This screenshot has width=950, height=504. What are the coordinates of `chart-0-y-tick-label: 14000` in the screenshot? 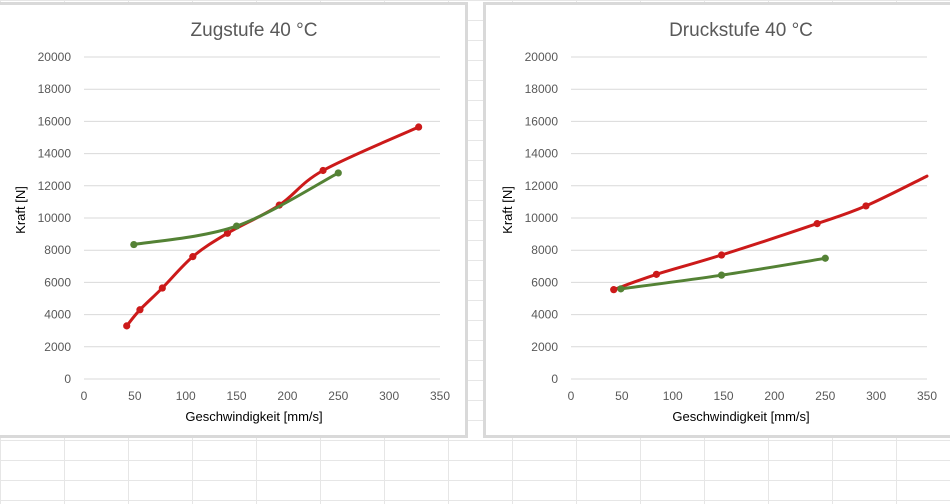 It's located at (55, 154).